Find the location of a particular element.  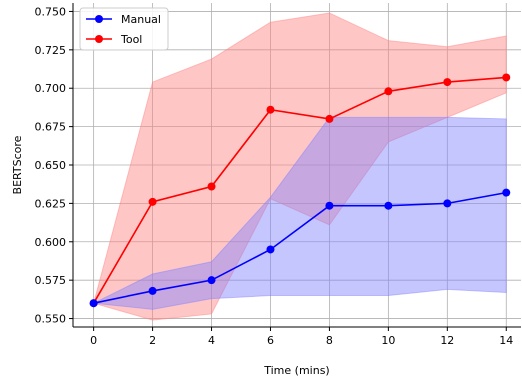

x-axis-label: Time (mins) is located at coordinates (296, 370).